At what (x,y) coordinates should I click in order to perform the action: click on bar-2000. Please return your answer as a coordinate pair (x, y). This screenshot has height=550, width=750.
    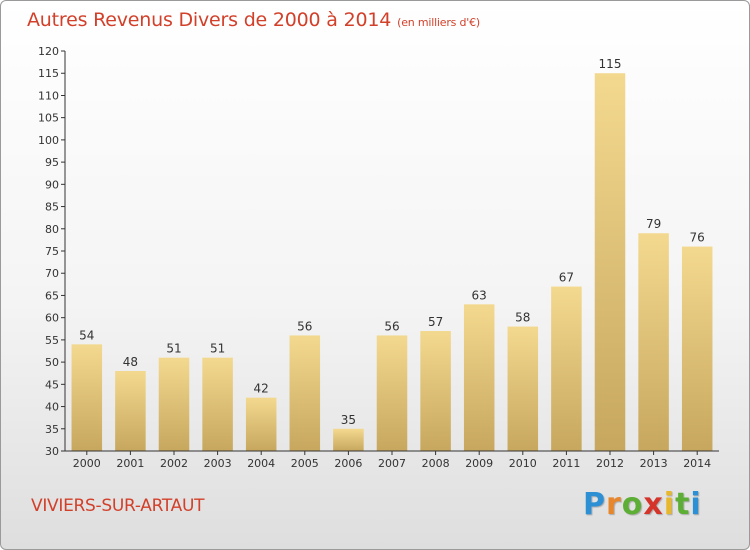
    Looking at the image, I should click on (87, 397).